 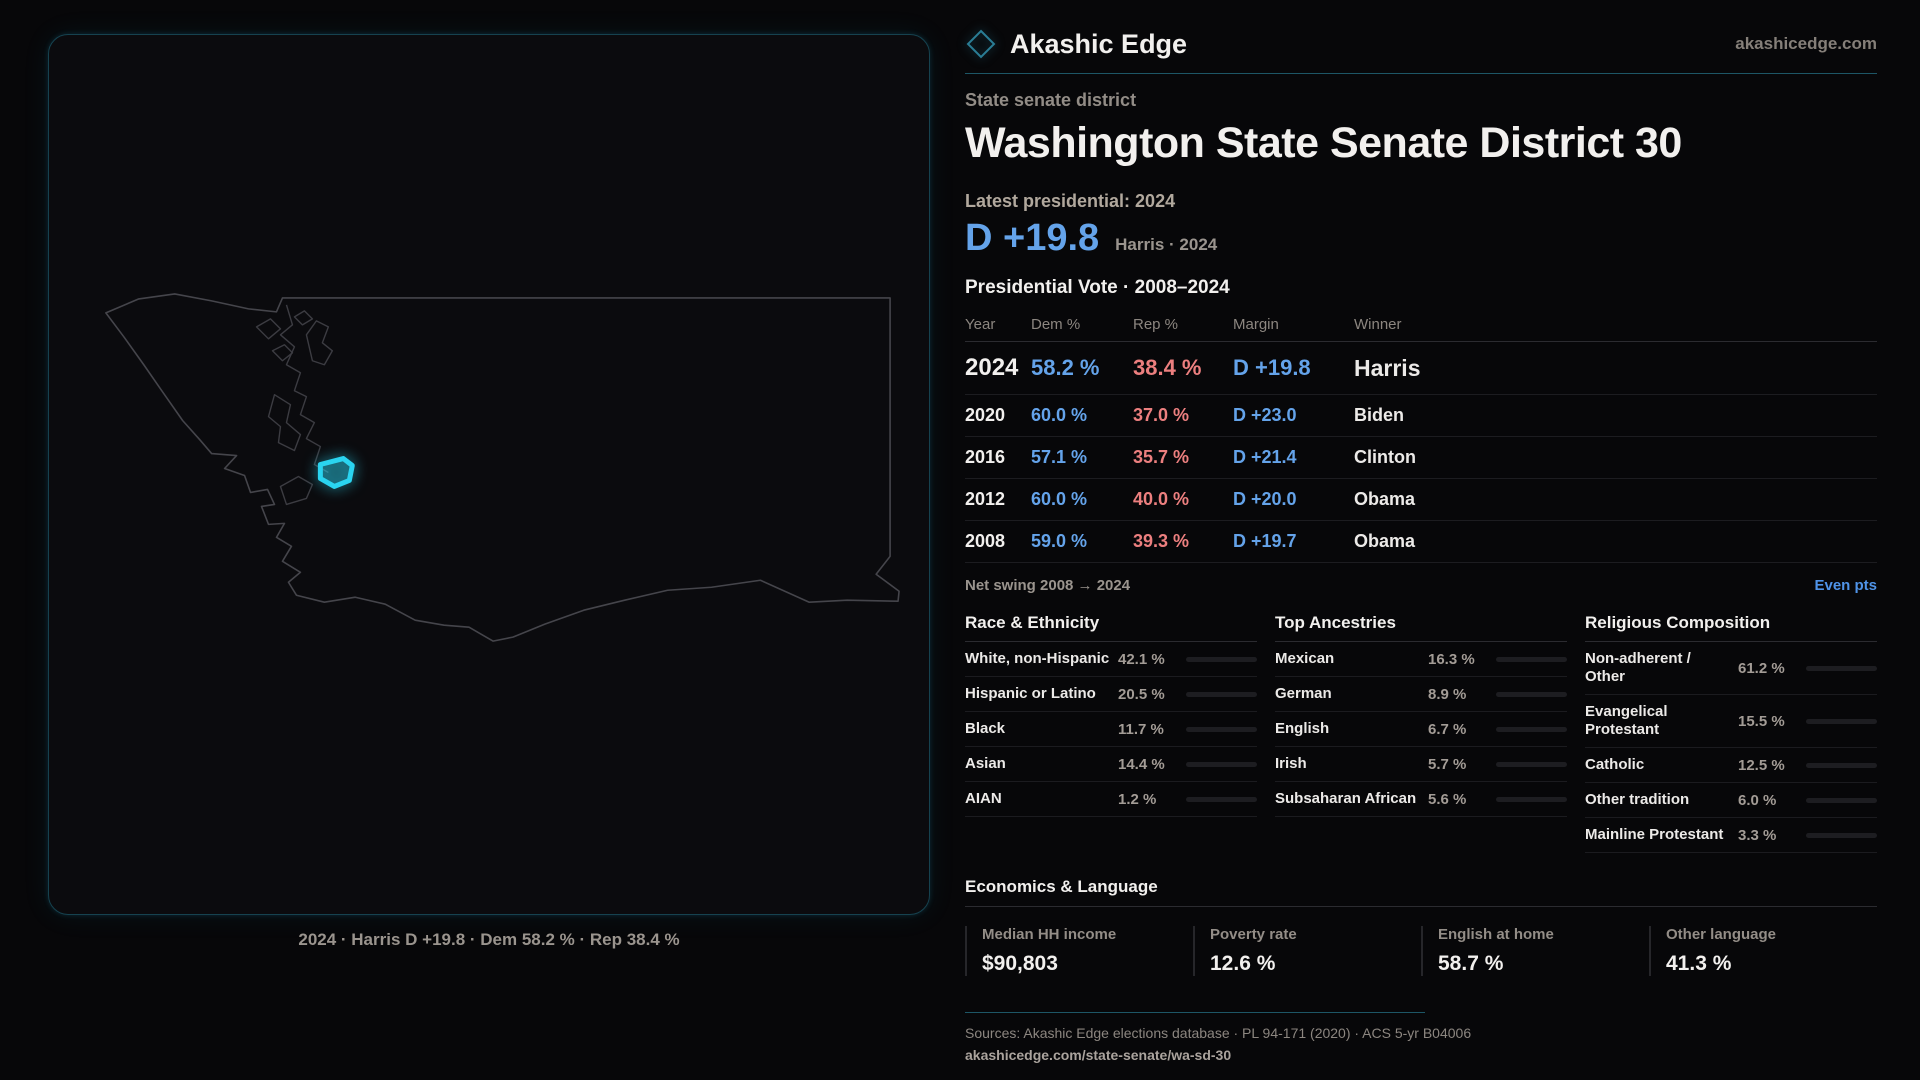 I want to click on list-item: English 6.7 %, so click(x=1421, y=729).